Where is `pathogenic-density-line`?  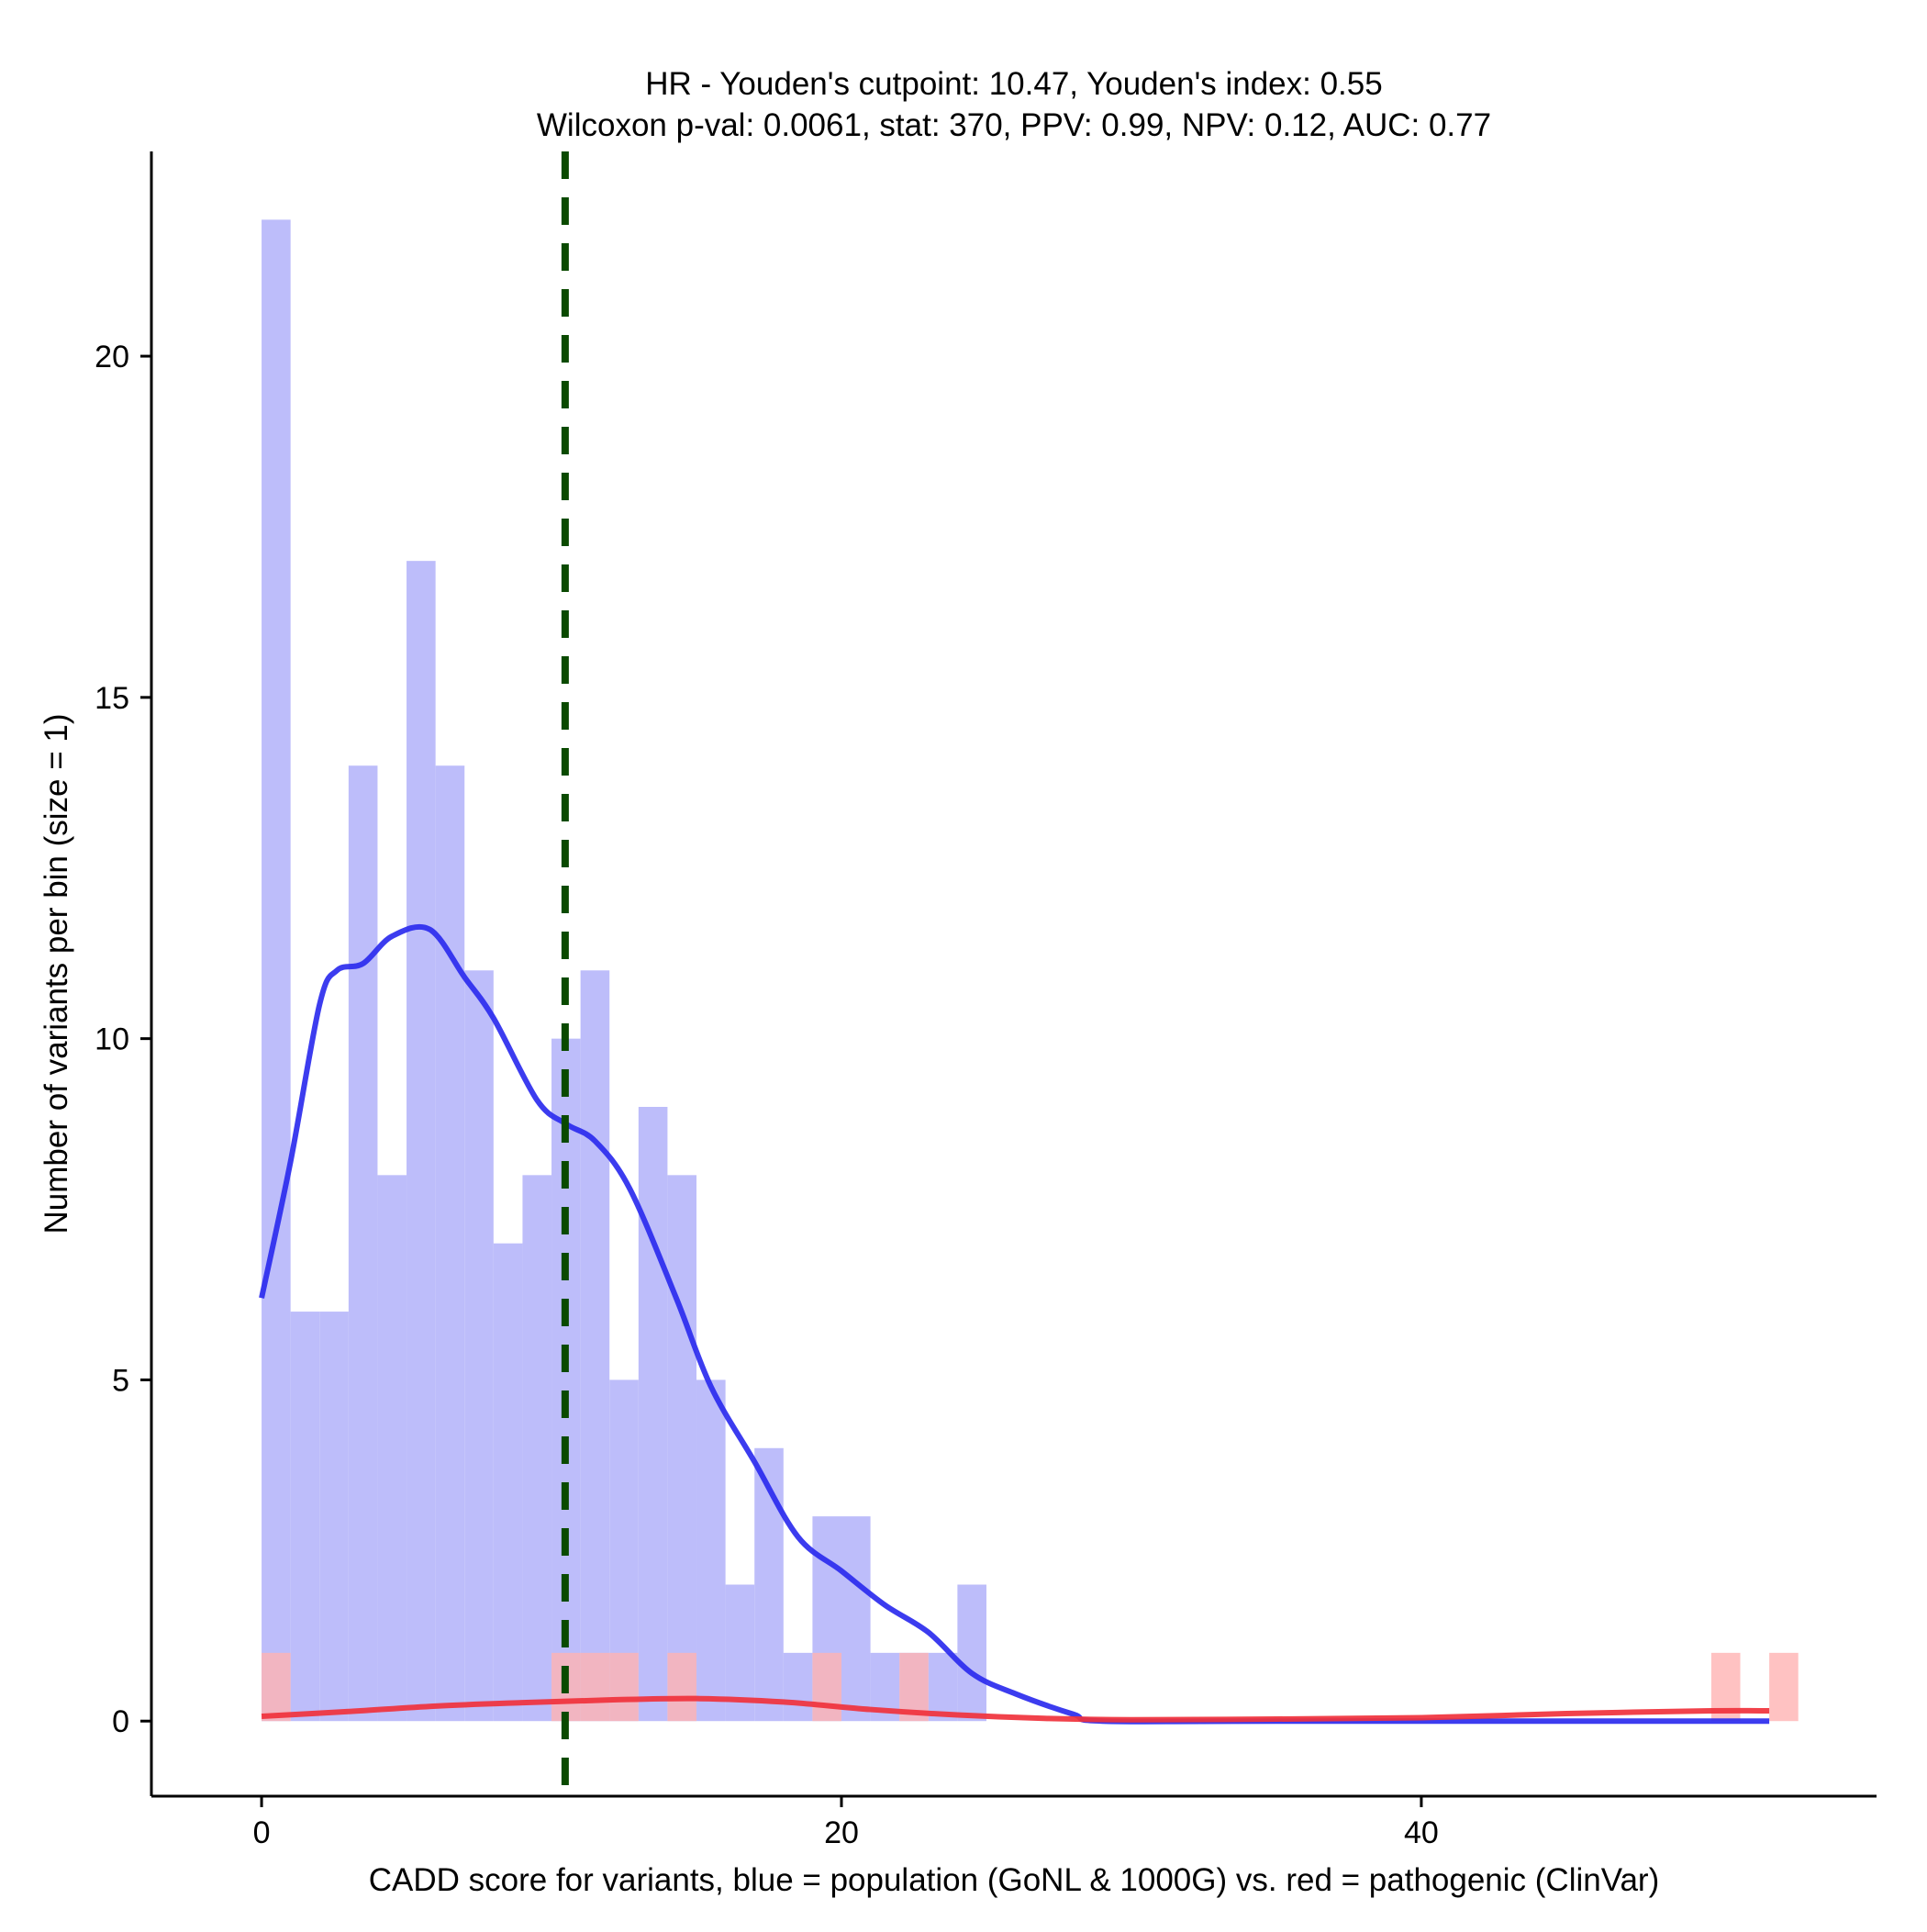 pathogenic-density-line is located at coordinates (1016, 1709).